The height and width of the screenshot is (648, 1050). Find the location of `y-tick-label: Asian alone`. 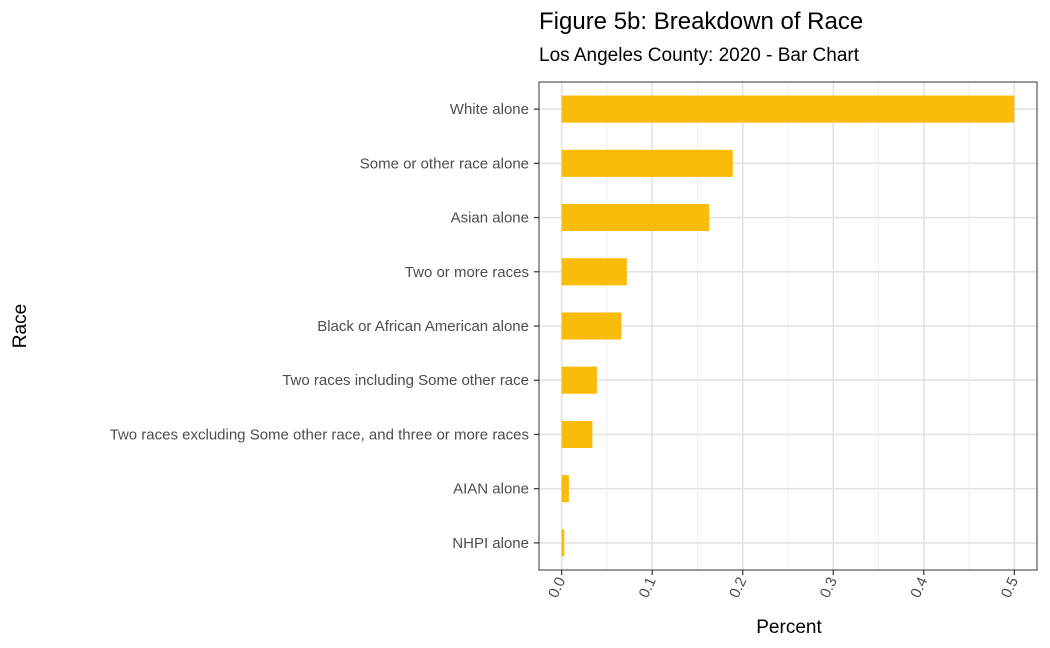

y-tick-label: Asian alone is located at coordinates (490, 218).